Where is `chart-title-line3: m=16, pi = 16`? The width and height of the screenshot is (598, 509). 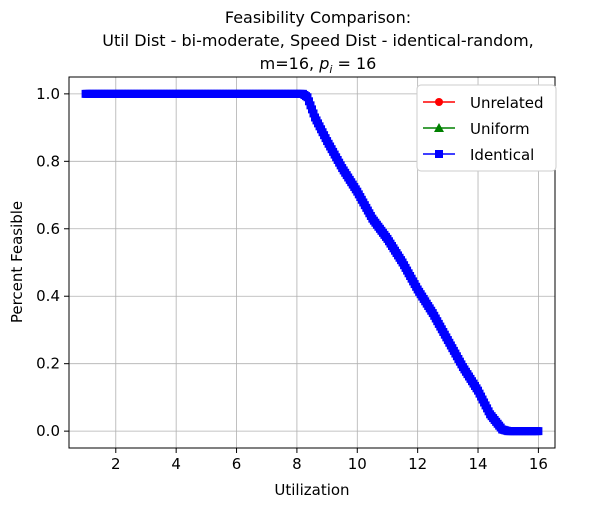 chart-title-line3: m=16, pi = 16 is located at coordinates (318, 65).